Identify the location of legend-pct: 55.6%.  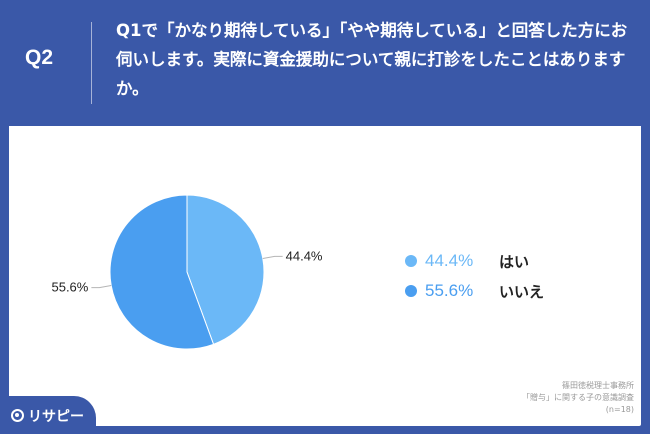
(449, 290).